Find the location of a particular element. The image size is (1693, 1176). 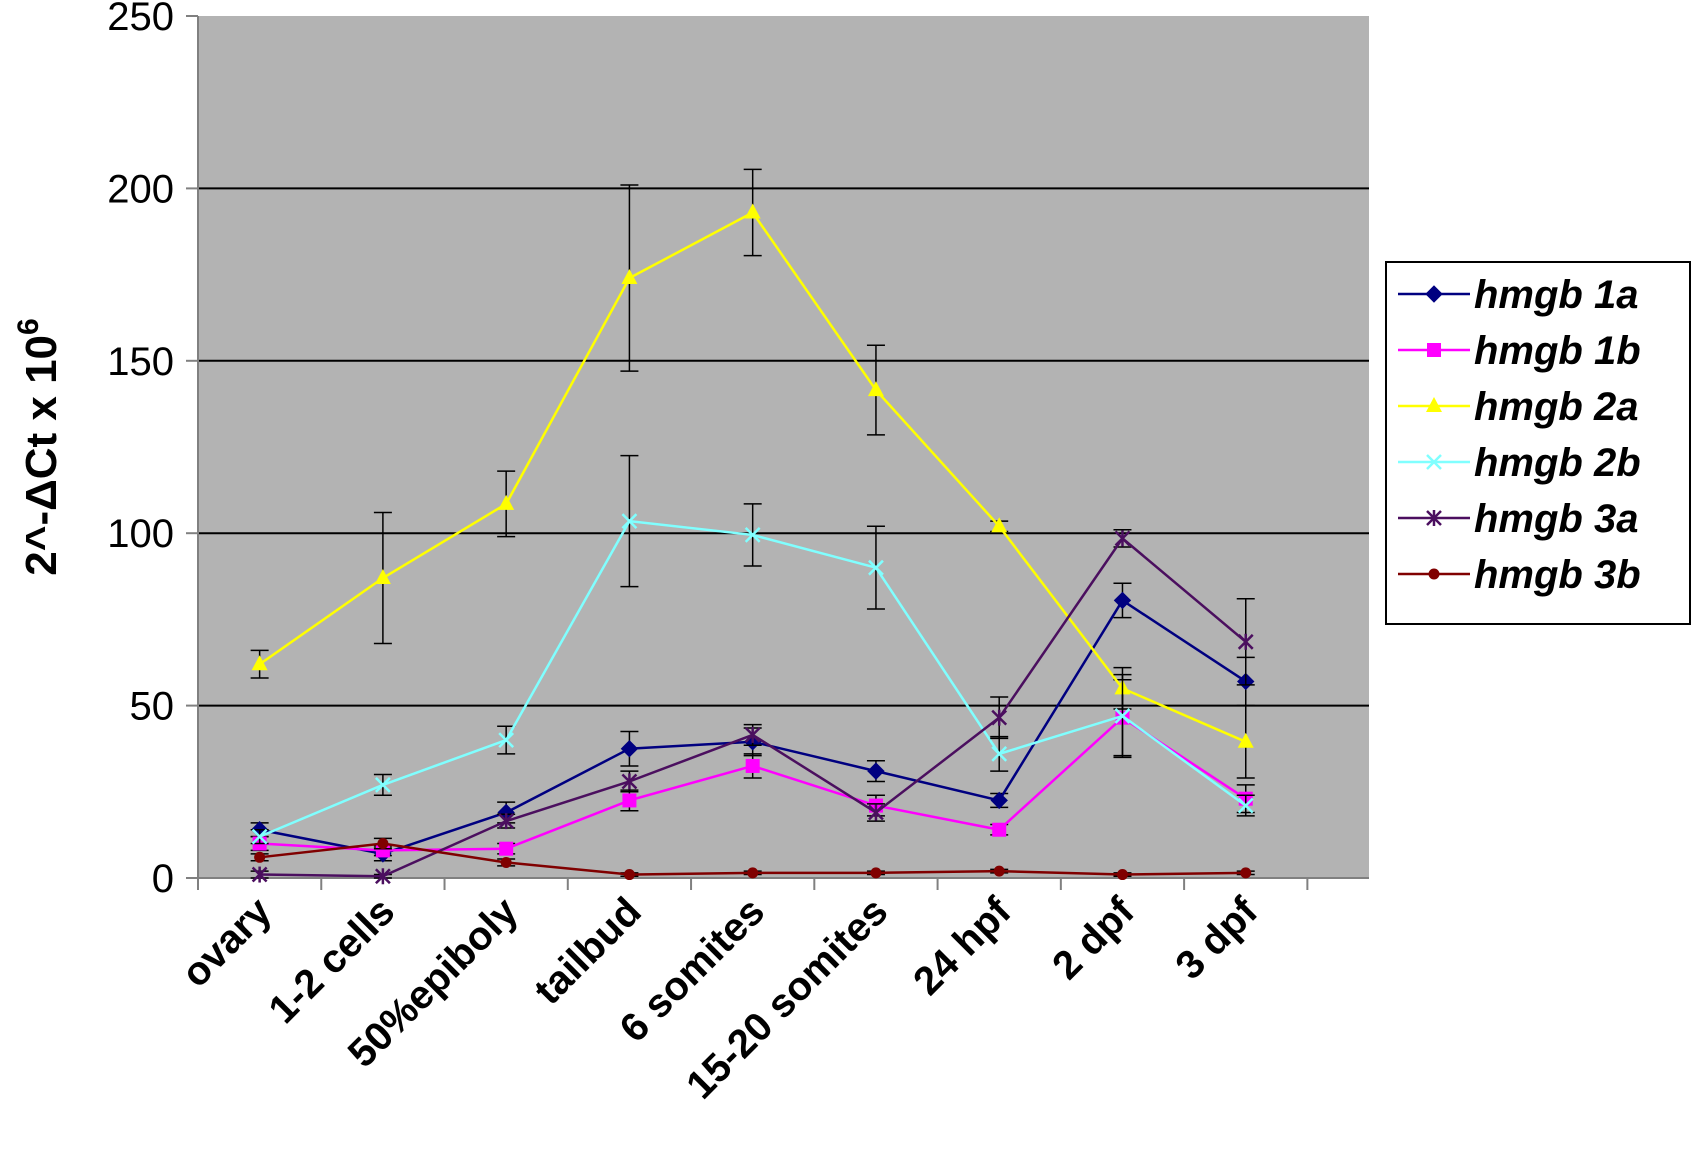

legend-entry: hmgb 1a is located at coordinates (1518, 295).